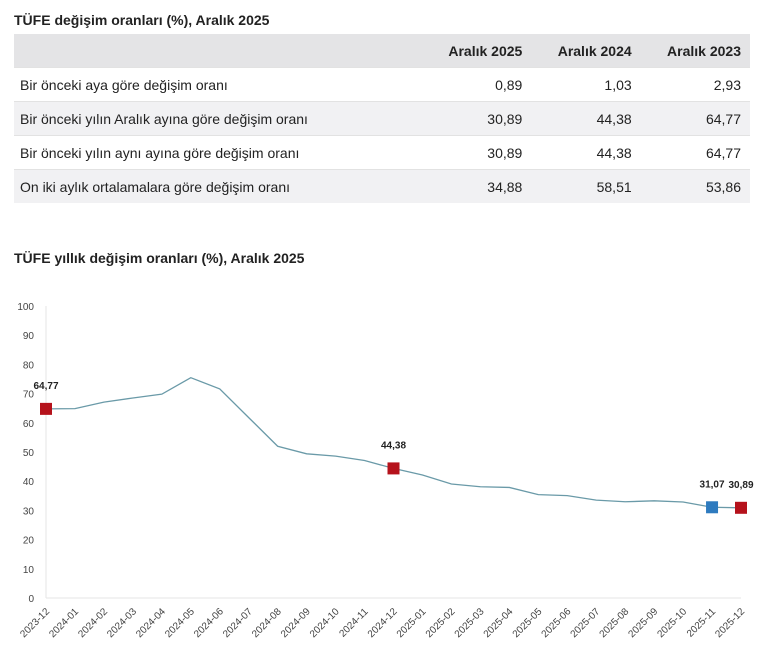 Image resolution: width=768 pixels, height=666 pixels. I want to click on table-title: TÜFE değişim oranları (%), Aralık 2025, so click(142, 20).